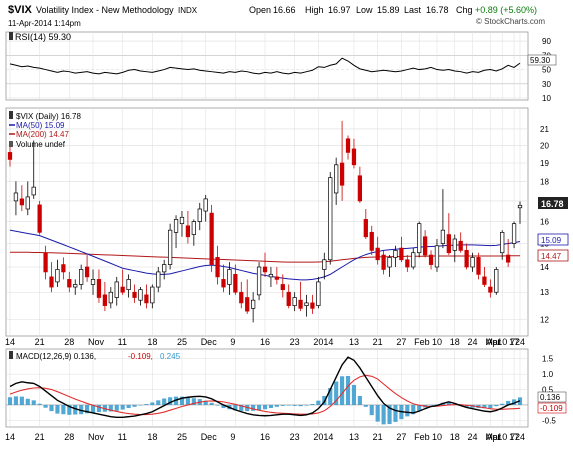 Image resolution: width=573 pixels, height=453 pixels. Describe the element at coordinates (437, 342) in the screenshot. I see `x-tick-label: 10` at that location.